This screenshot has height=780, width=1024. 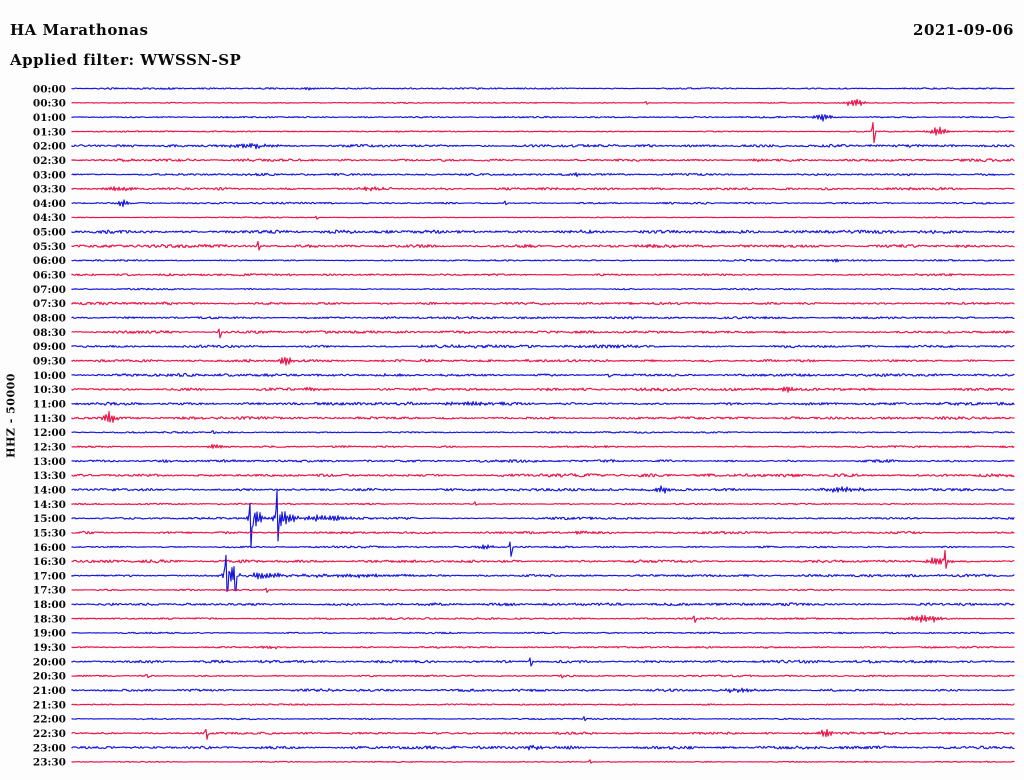 What do you see at coordinates (49, 190) in the screenshot?
I see `time-label-03:30: 03:30` at bounding box center [49, 190].